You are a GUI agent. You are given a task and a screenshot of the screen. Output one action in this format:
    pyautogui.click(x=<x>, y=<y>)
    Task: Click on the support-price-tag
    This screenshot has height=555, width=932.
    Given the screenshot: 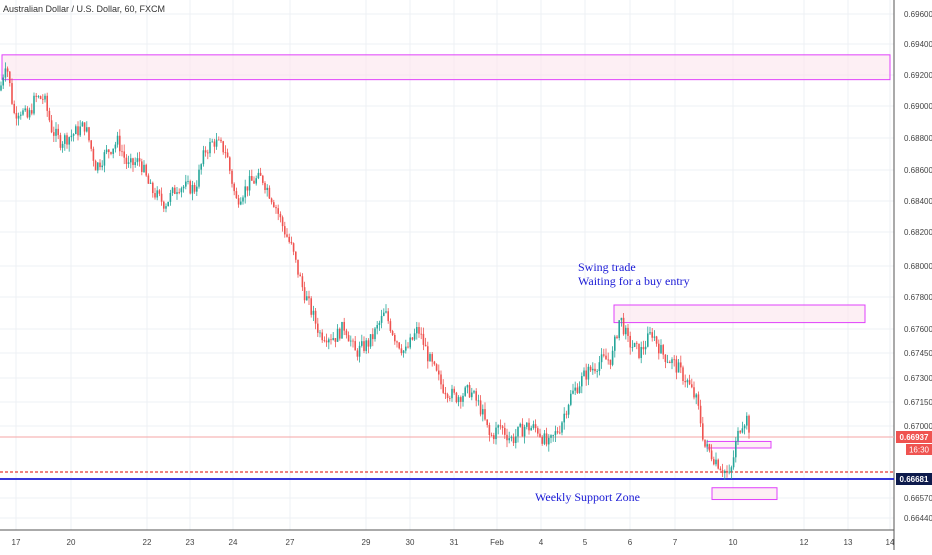 What is the action you would take?
    pyautogui.click(x=914, y=479)
    